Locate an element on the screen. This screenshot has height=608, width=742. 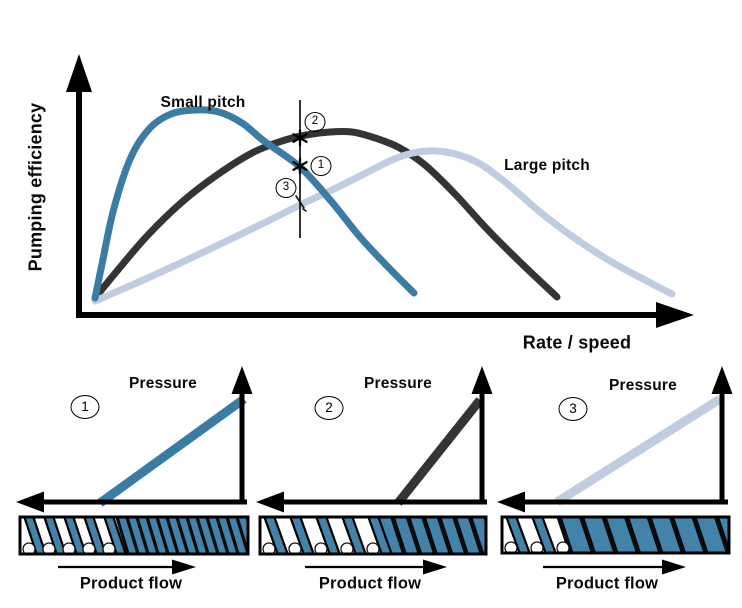
large-pitch-curve-label: Large pitch is located at coordinates (547, 165).